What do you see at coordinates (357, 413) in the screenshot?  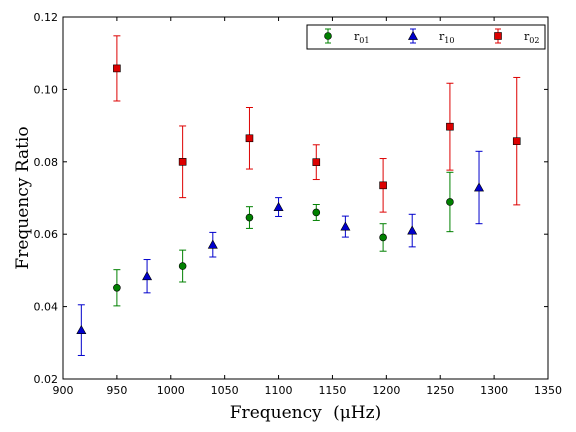 I see `x-axis-title-unit: (μHz)` at bounding box center [357, 413].